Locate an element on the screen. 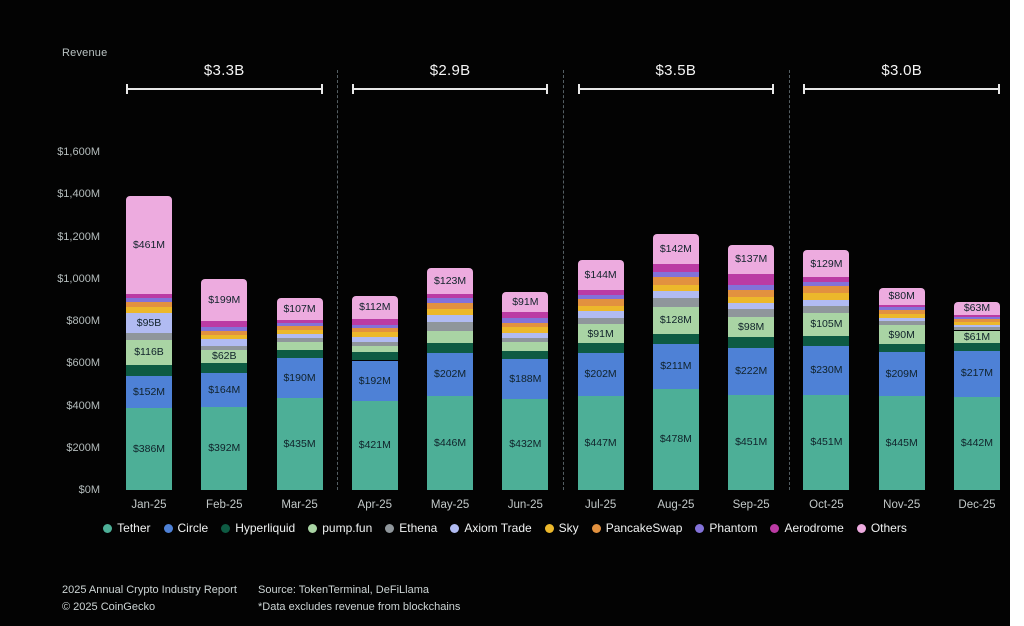  bar-segment-tether: $421M is located at coordinates (374, 445).